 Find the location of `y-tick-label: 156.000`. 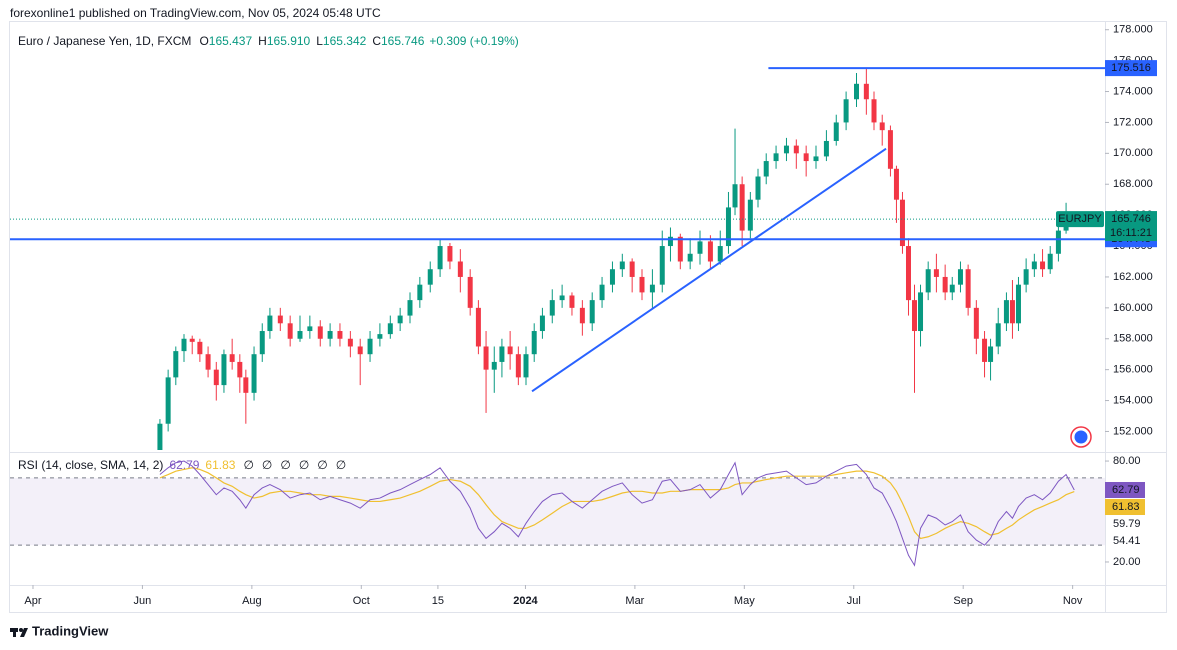

y-tick-label: 156.000 is located at coordinates (1133, 370).